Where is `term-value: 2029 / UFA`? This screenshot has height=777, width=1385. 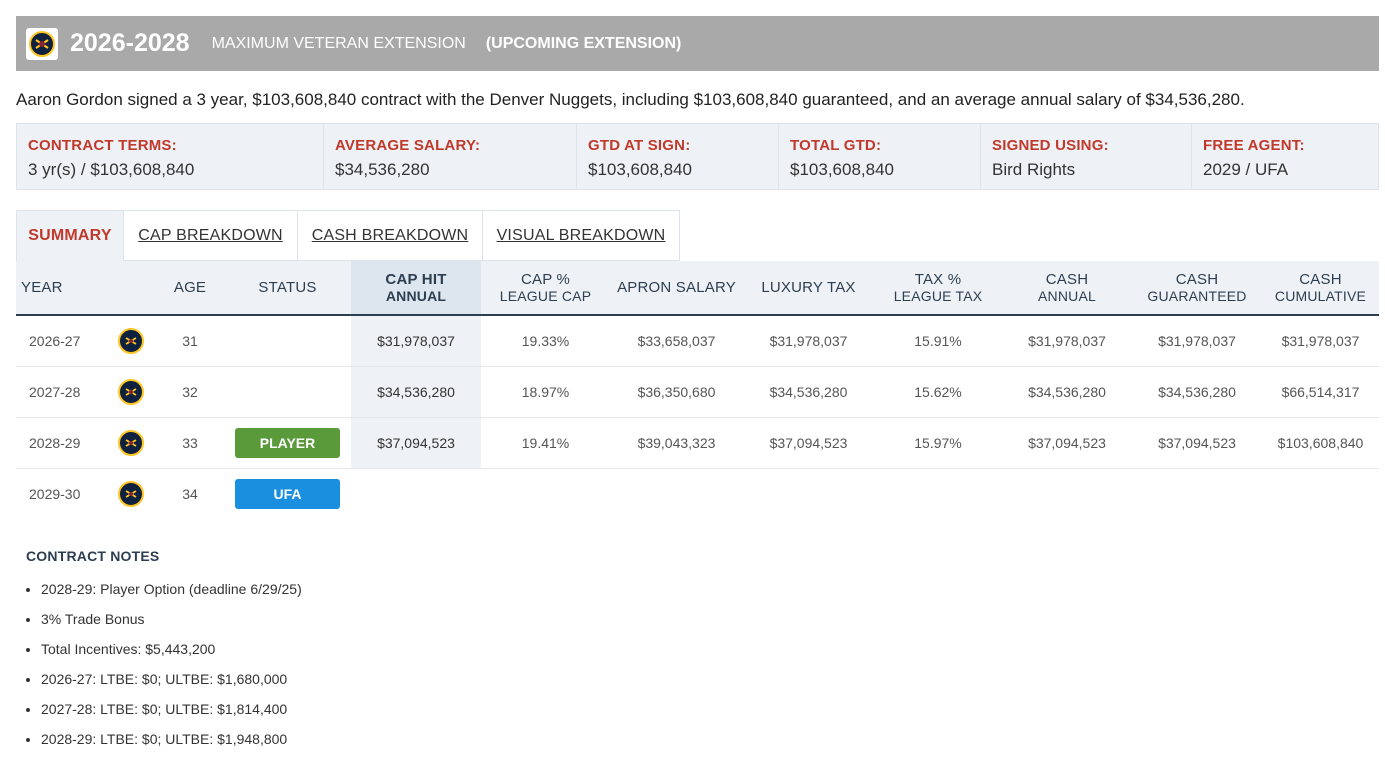 term-value: 2029 / UFA is located at coordinates (1246, 169).